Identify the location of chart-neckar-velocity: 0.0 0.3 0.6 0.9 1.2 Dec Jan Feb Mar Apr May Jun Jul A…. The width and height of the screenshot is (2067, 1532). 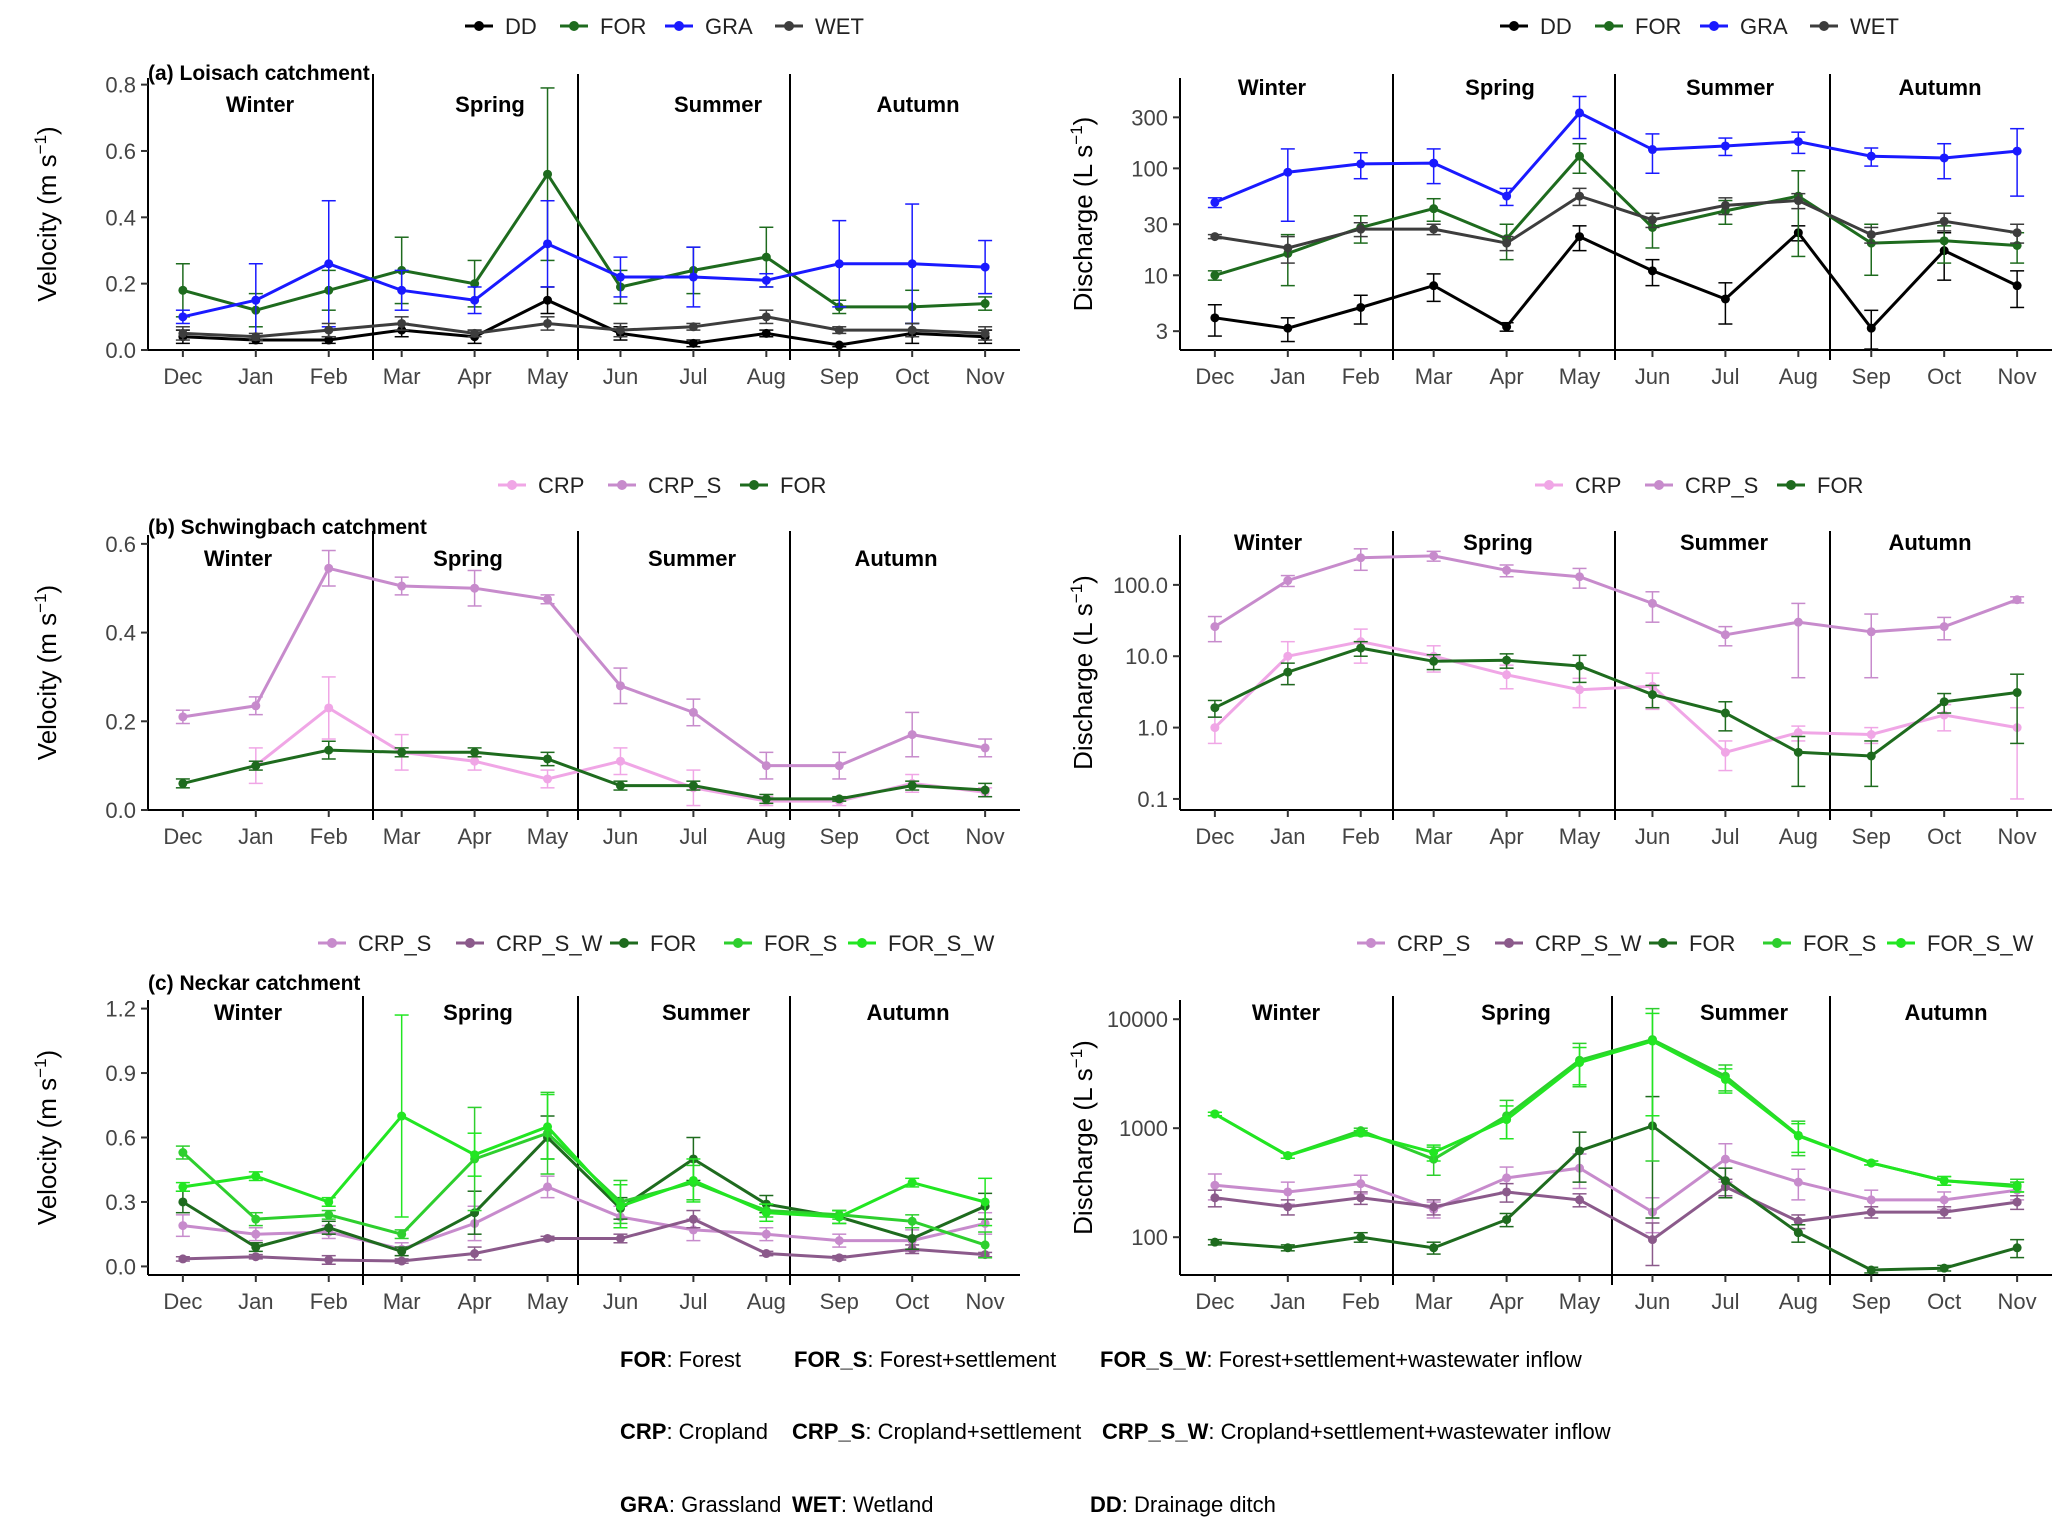
(525, 1122).